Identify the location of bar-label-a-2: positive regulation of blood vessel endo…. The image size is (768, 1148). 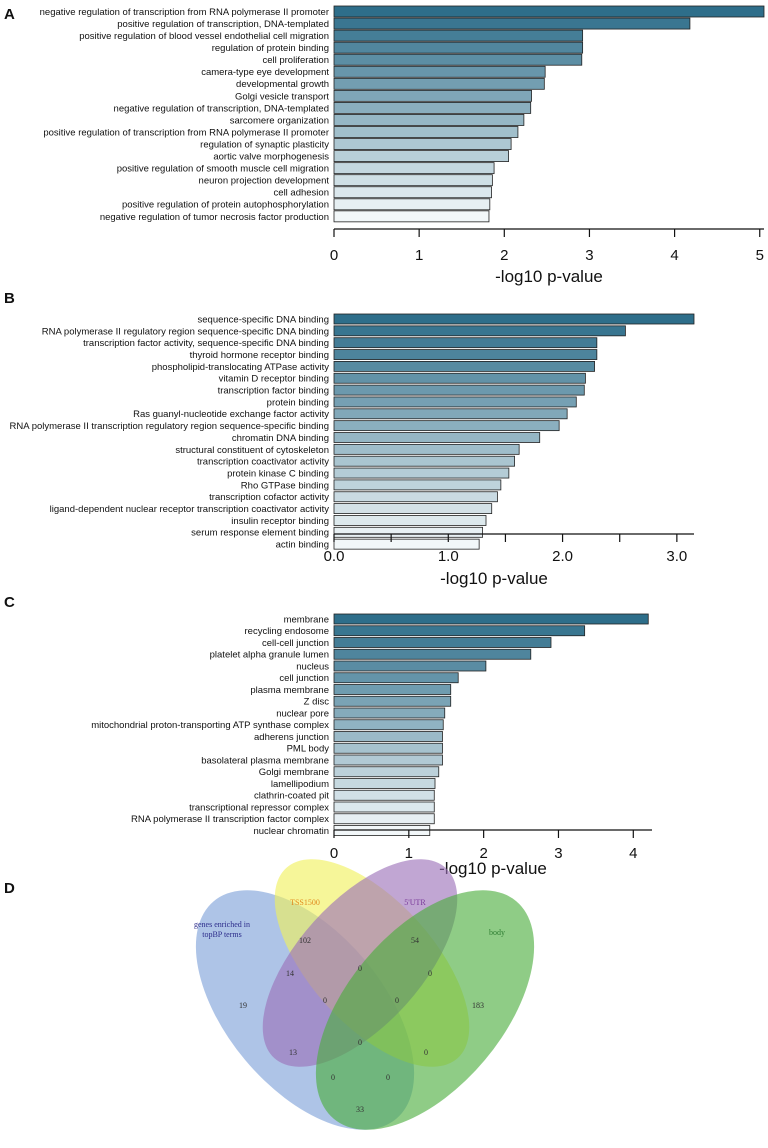
(204, 36).